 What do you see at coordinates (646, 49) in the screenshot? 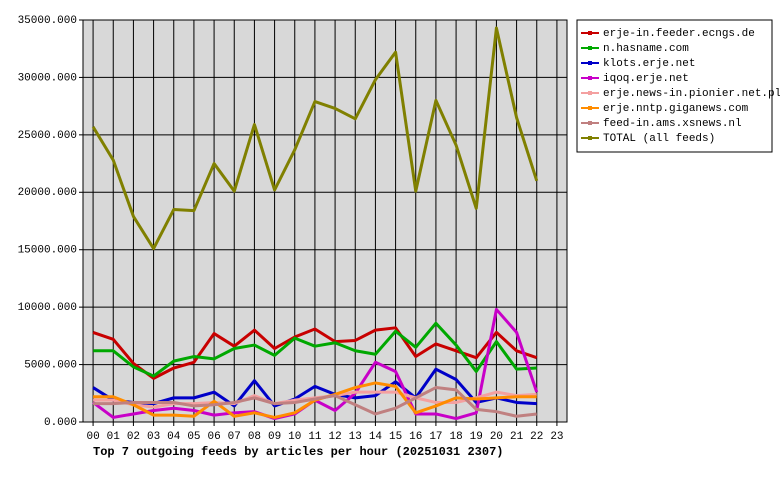
I see `legend-label: n.hasname.com` at bounding box center [646, 49].